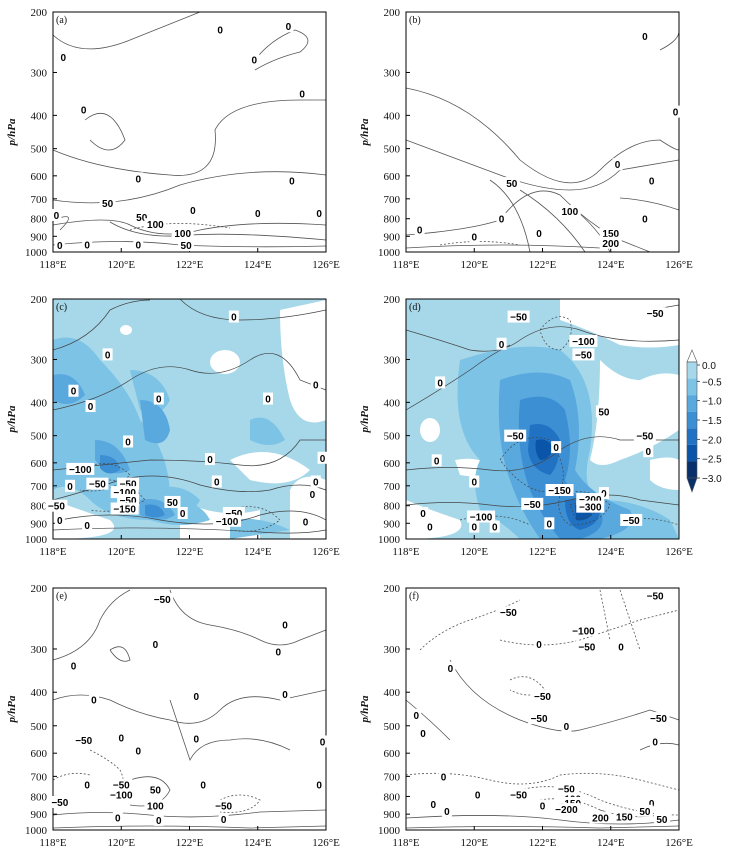 This screenshot has height=868, width=734. I want to click on colorbar-segment, so click(692, 420).